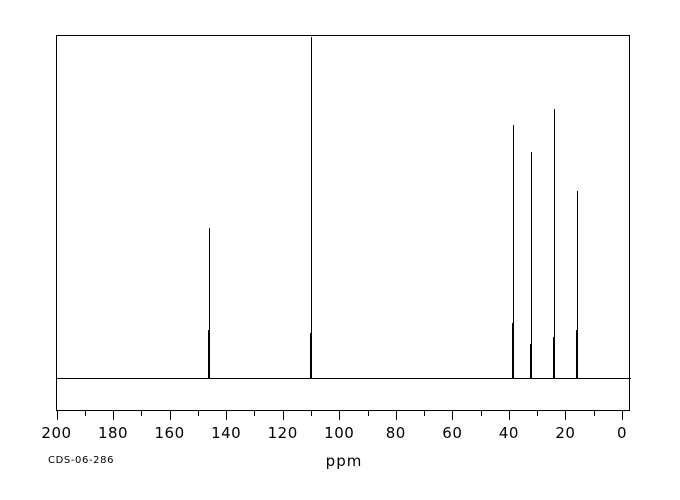 This screenshot has height=500, width=680. I want to click on x-axis-title: ppm, so click(340, 461).